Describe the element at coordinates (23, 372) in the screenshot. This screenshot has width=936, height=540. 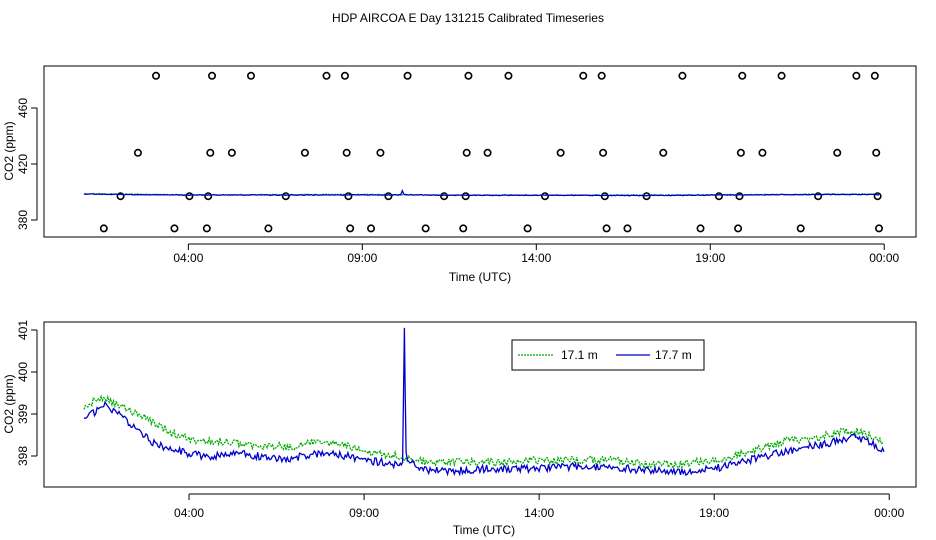
I see `y-tick-label: 400` at that location.